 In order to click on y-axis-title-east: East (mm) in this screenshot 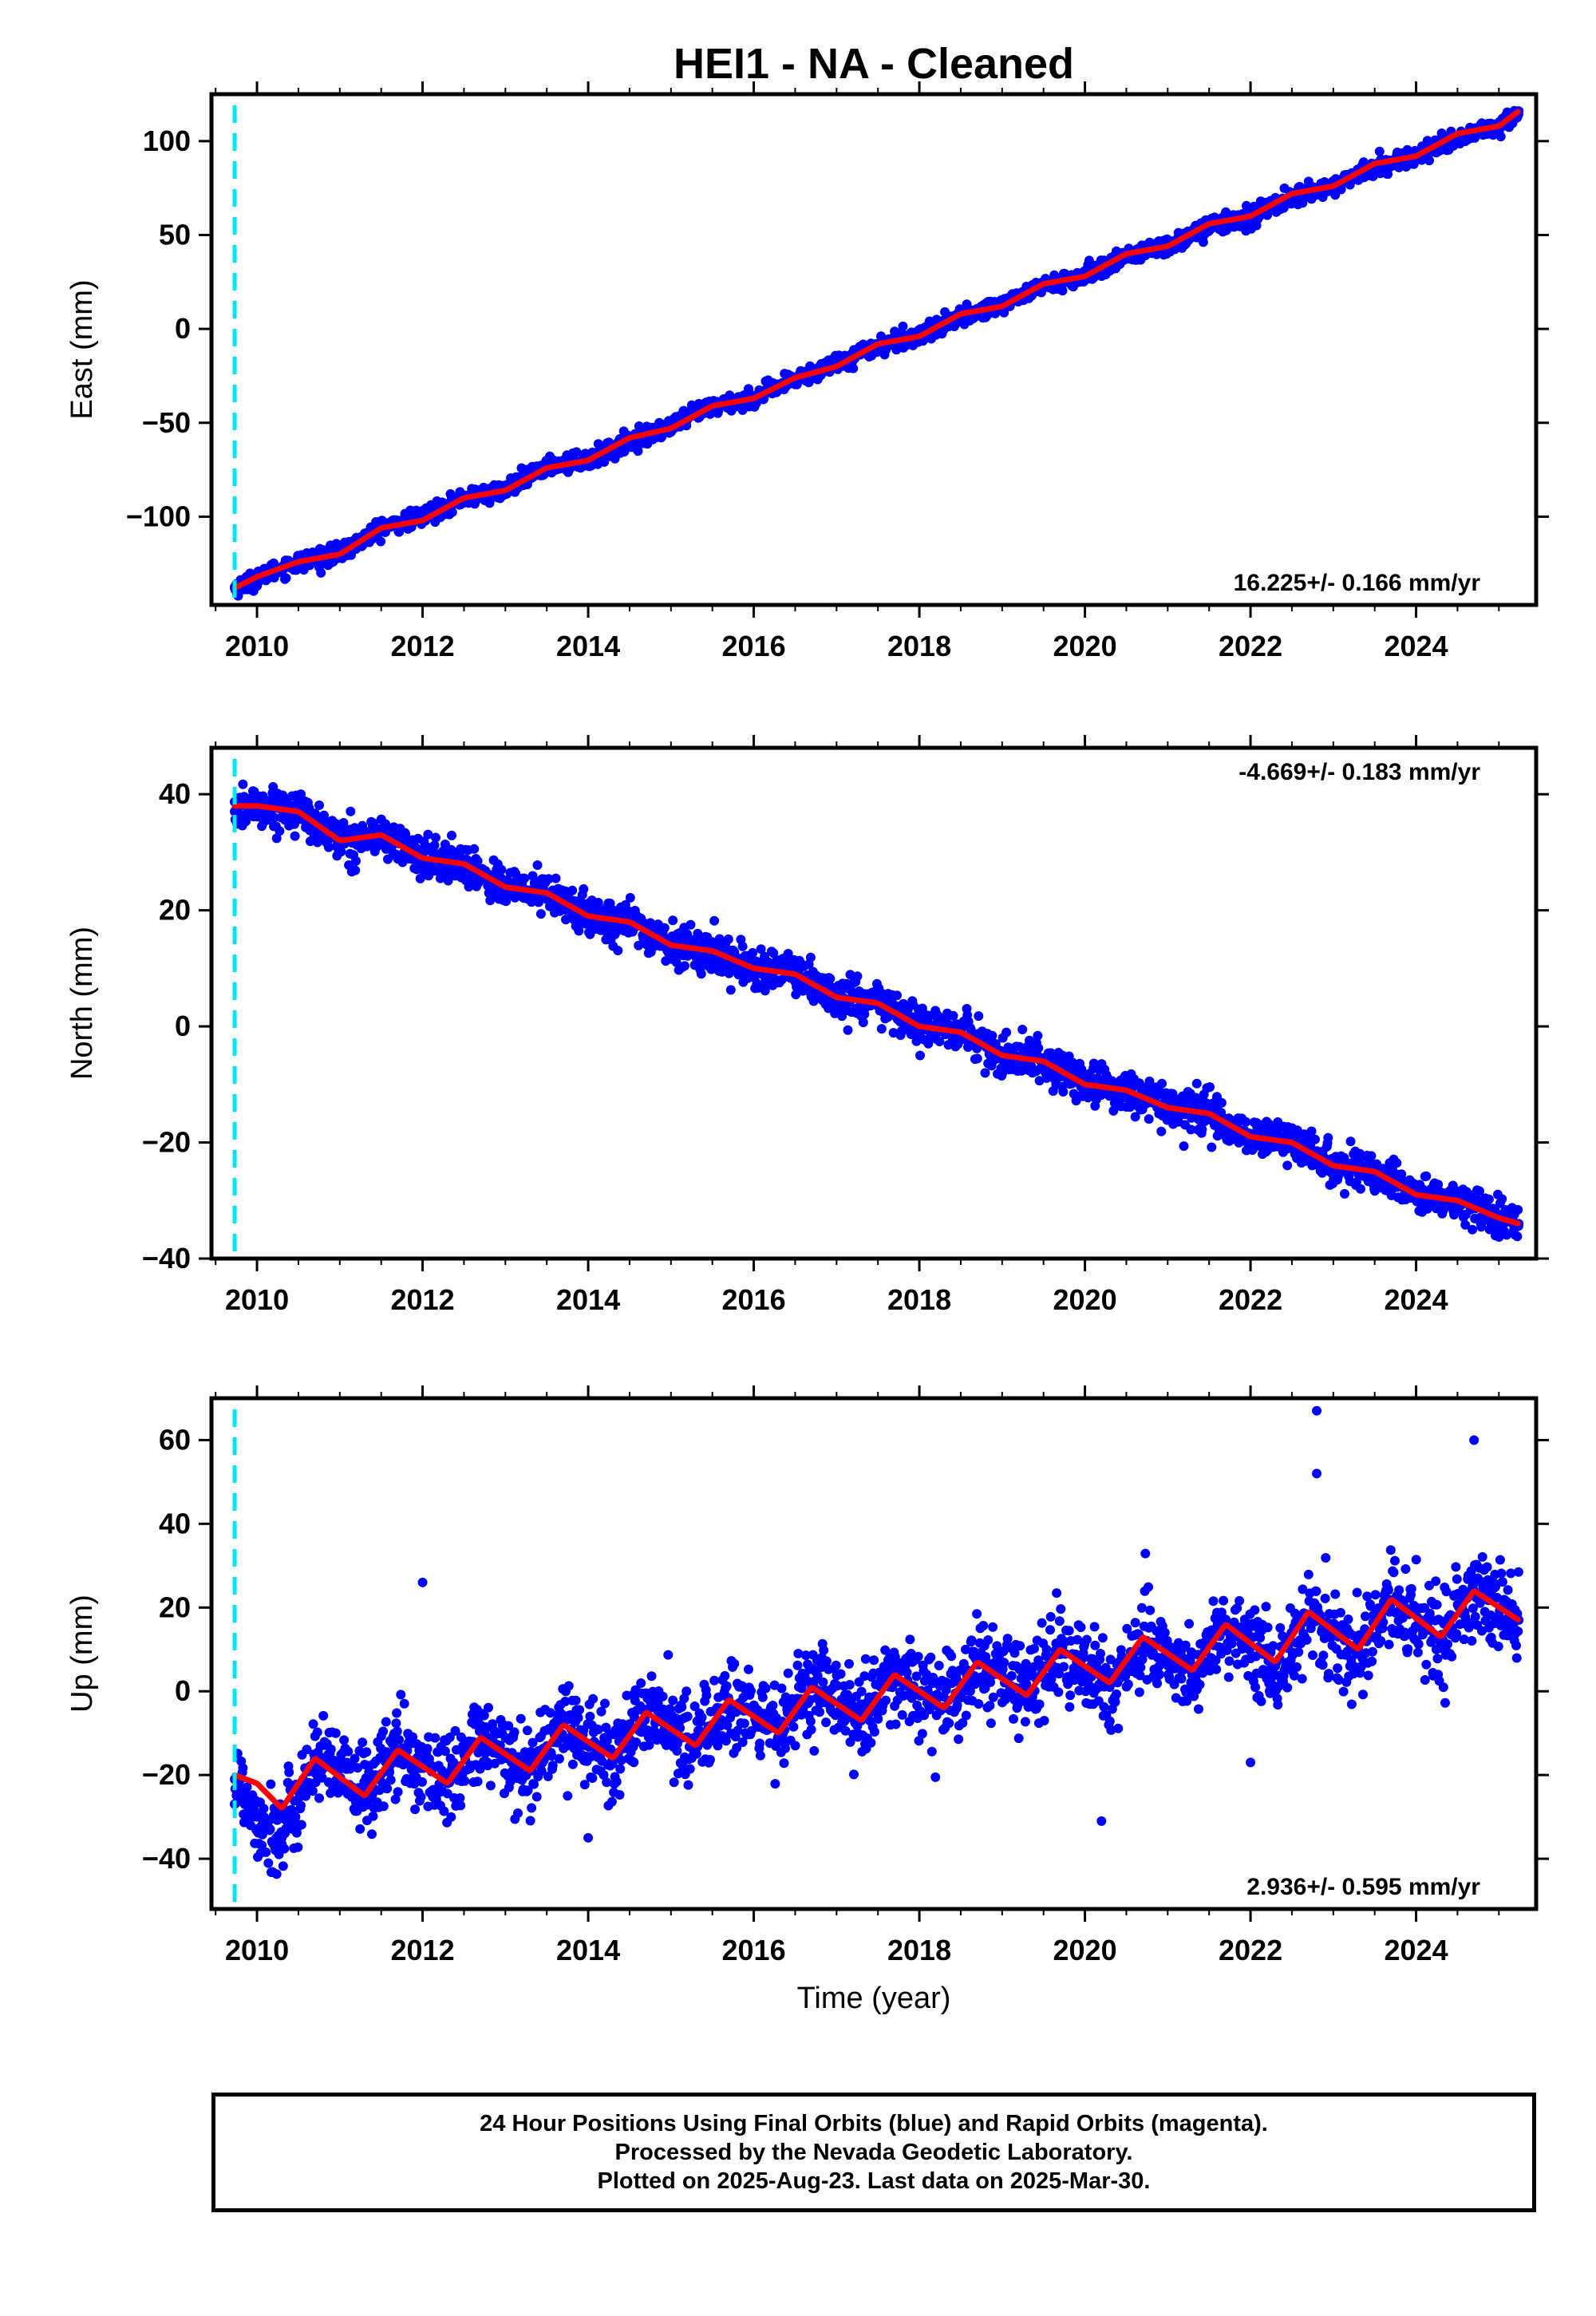, I will do `click(82, 349)`.